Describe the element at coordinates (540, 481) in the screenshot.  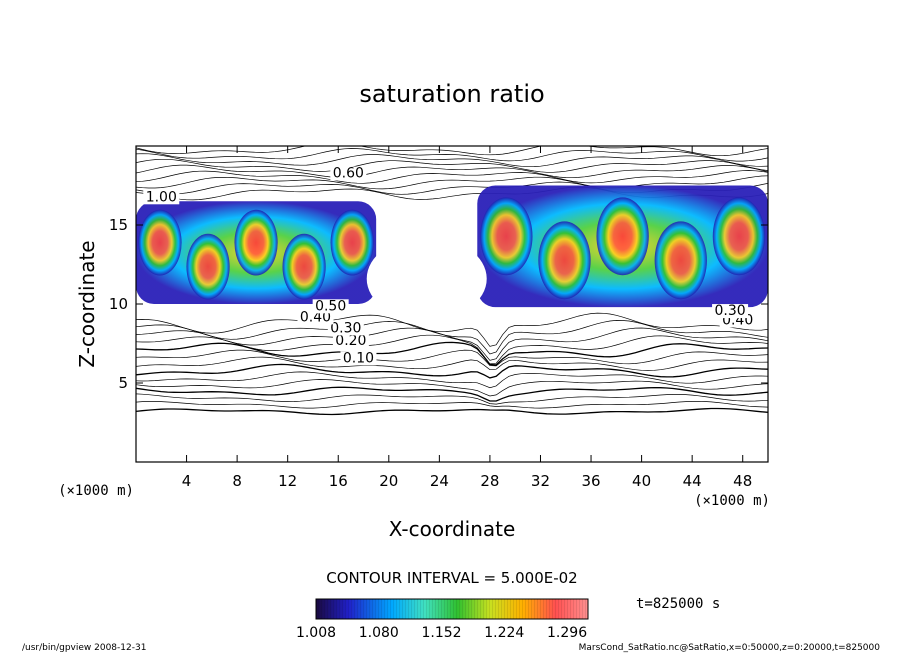
I see `x-tick-label: 32` at that location.